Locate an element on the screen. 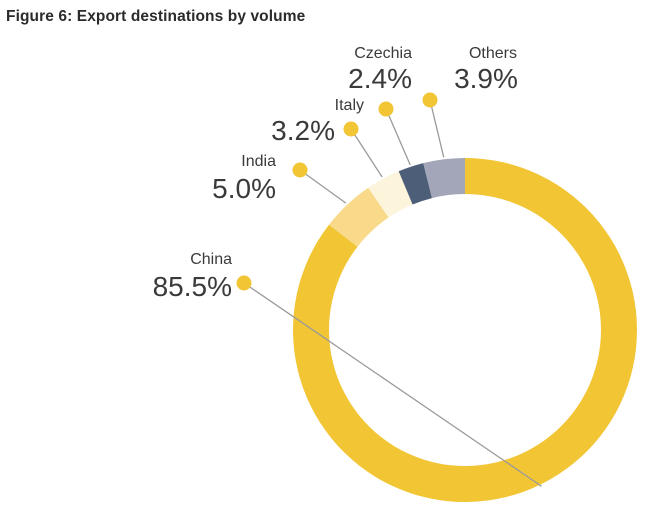 The image size is (660, 512). slice-czechia is located at coordinates (415, 184).